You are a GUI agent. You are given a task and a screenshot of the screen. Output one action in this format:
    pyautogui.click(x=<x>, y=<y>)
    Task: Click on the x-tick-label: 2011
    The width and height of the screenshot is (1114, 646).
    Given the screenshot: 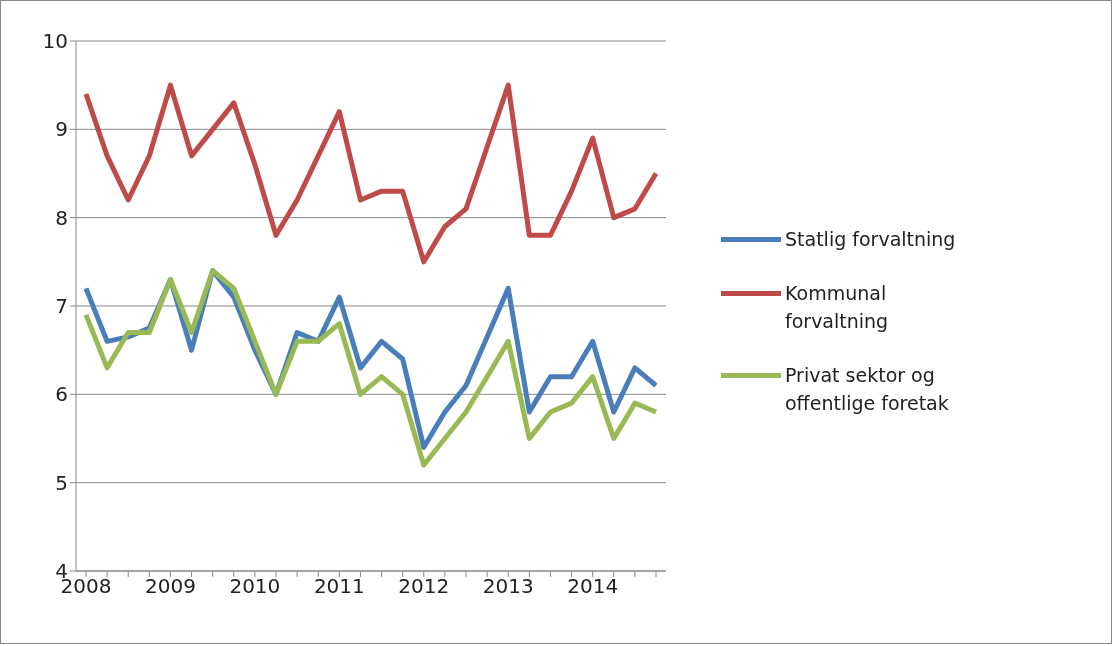 What is the action you would take?
    pyautogui.click(x=339, y=586)
    